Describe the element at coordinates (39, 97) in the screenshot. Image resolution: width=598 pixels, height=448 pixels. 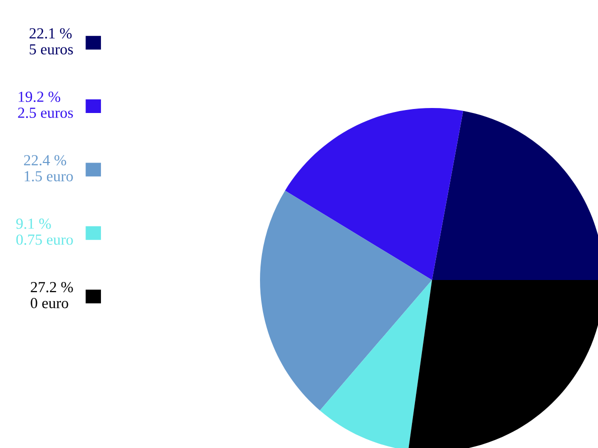
I see `data-label: 19.2 %` at that location.